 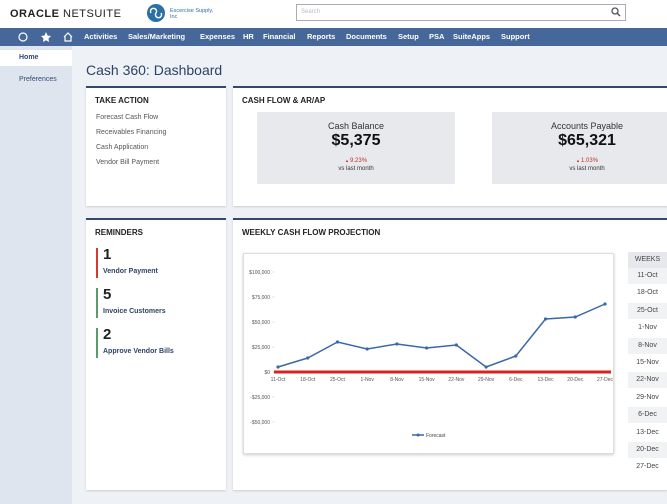 What do you see at coordinates (127, 117) in the screenshot?
I see `action-link: Forecast Cash Flow` at bounding box center [127, 117].